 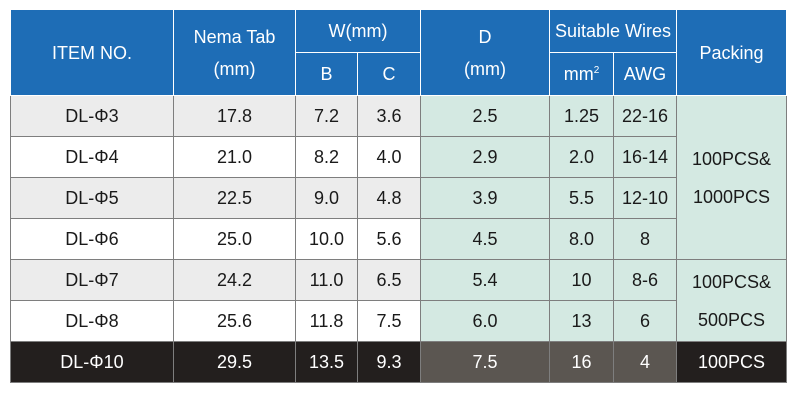 I want to click on cell-d: 7.5, so click(x=485, y=362).